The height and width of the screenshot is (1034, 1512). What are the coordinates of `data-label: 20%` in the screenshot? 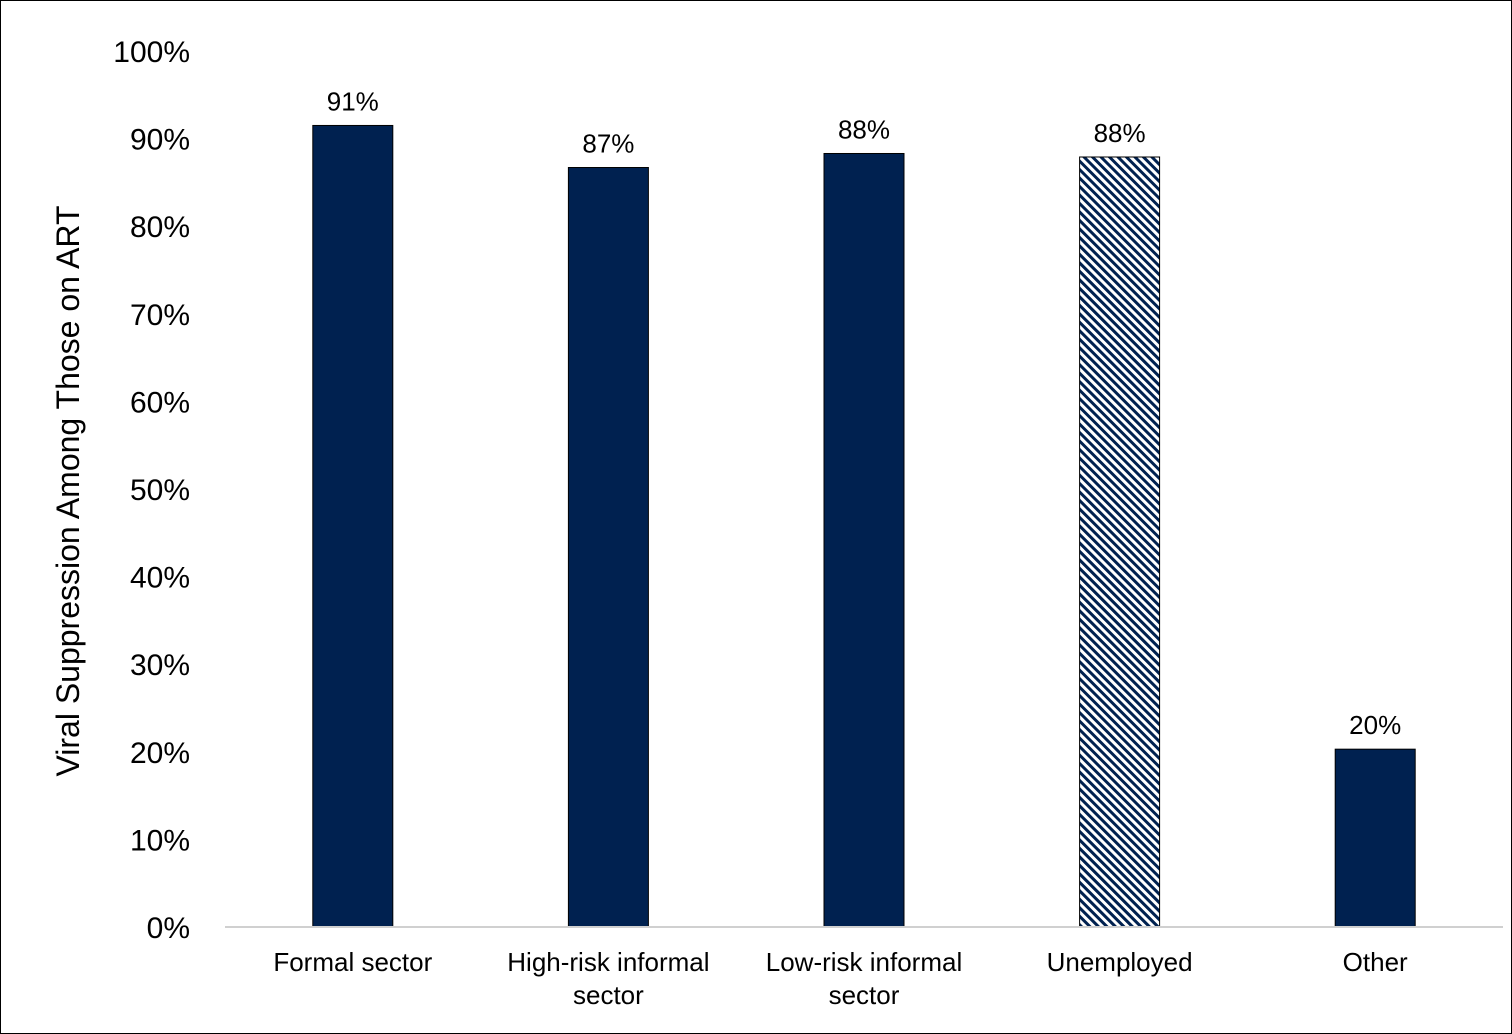 It's located at (1375, 725).